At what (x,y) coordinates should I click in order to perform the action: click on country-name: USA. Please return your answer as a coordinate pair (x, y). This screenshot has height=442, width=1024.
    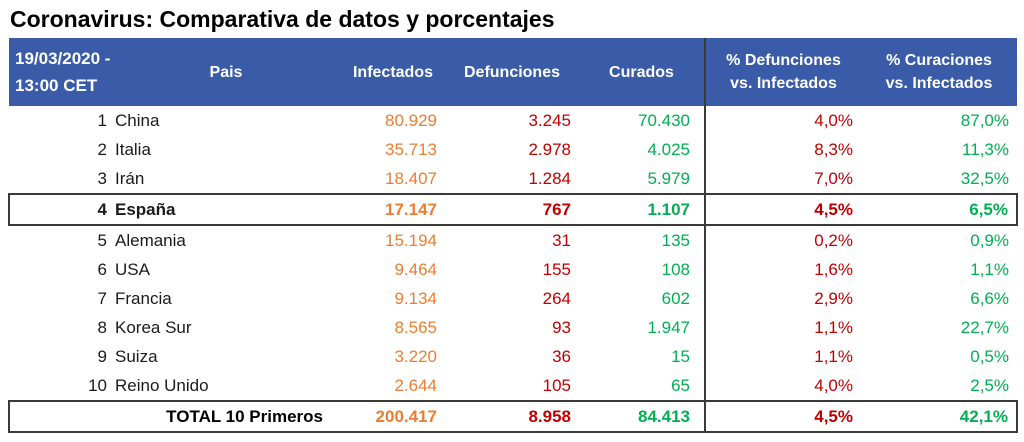
    Looking at the image, I should click on (132, 269).